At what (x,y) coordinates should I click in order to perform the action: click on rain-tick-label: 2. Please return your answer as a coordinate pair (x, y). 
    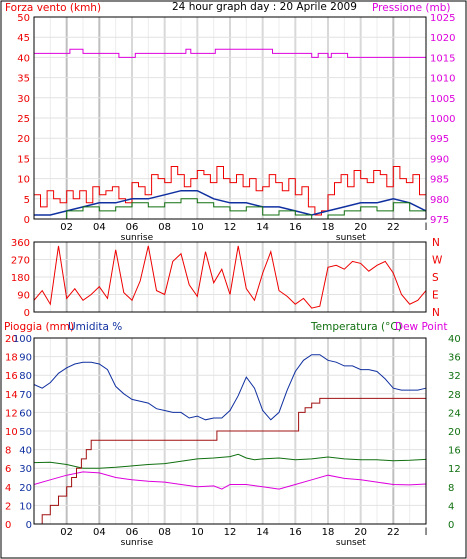
    Looking at the image, I should click on (8, 506).